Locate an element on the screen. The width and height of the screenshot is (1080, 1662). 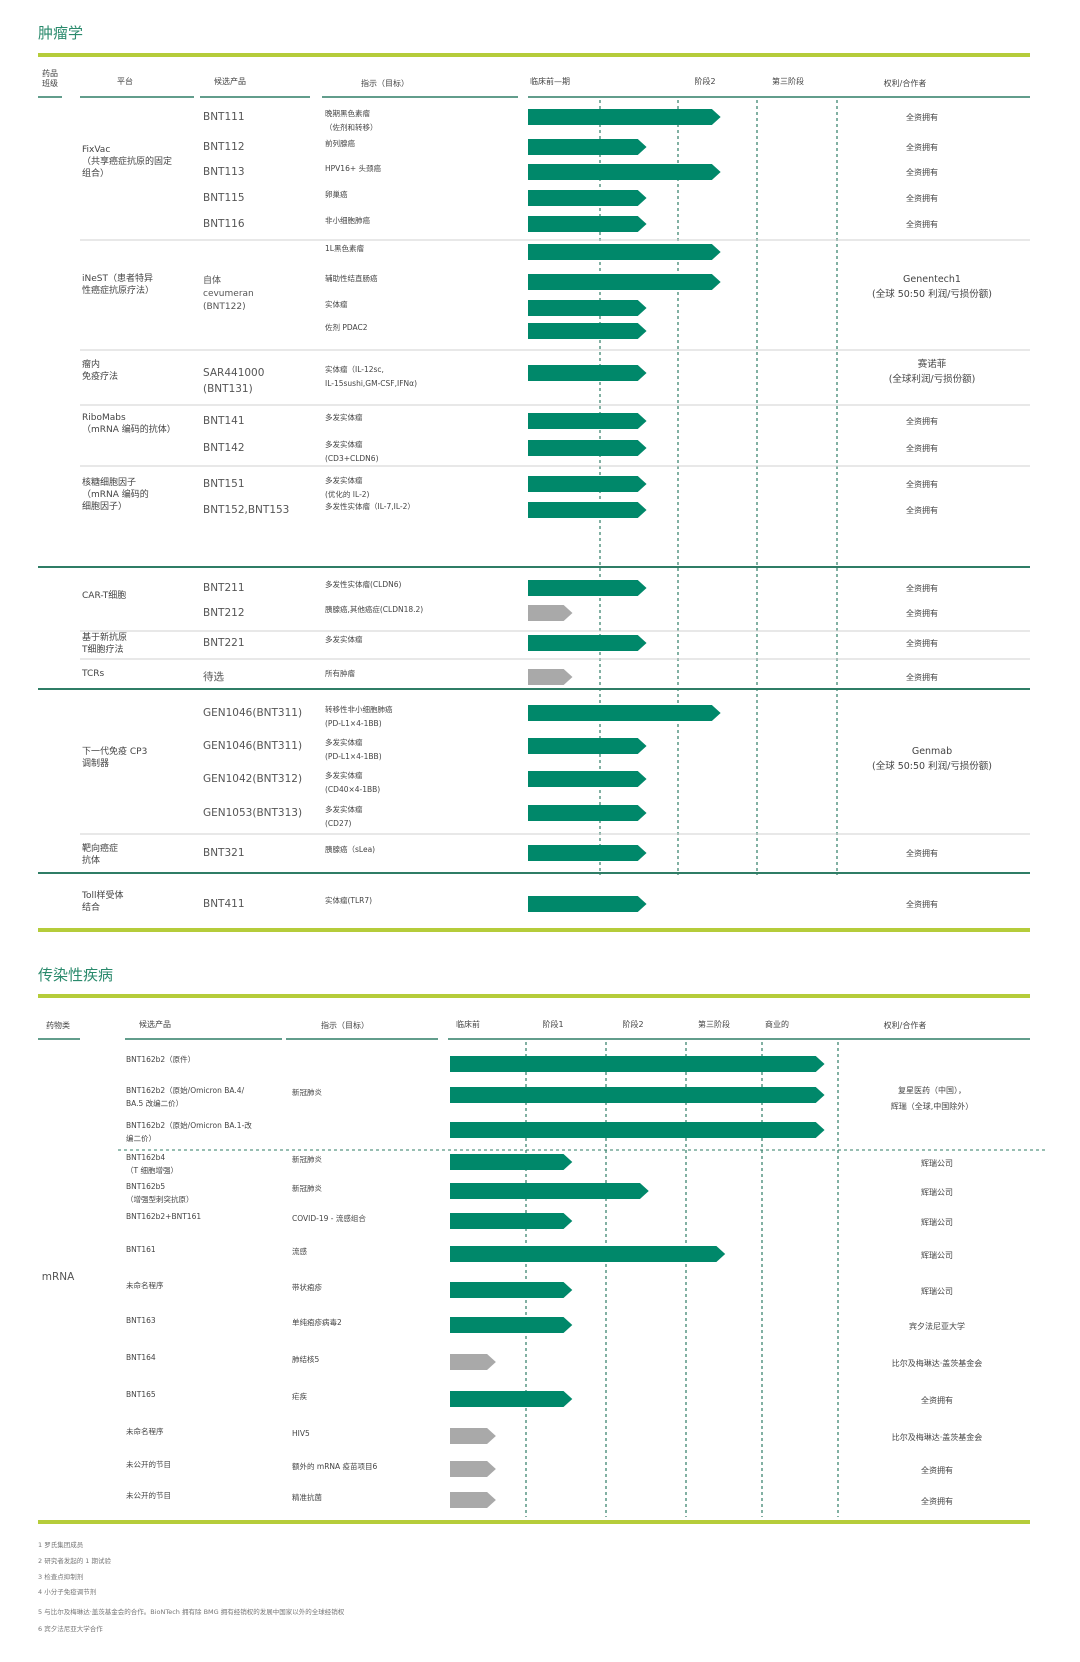
infectious-title: 传染性疾病 is located at coordinates (75, 975).